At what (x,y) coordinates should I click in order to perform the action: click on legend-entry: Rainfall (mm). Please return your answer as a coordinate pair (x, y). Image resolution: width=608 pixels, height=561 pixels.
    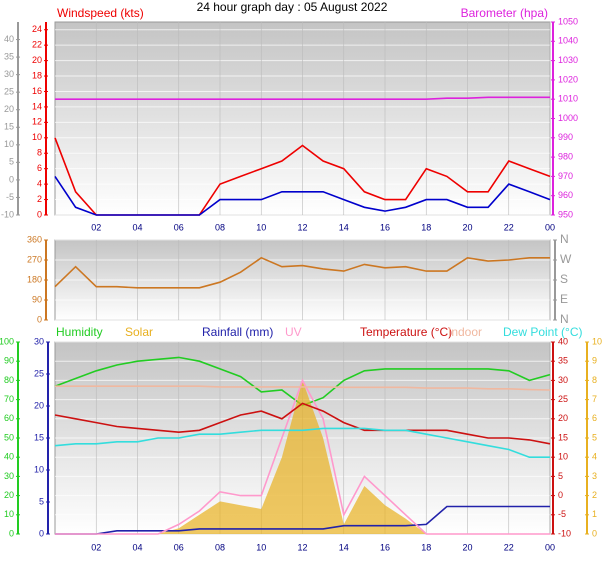
    Looking at the image, I should click on (237, 332).